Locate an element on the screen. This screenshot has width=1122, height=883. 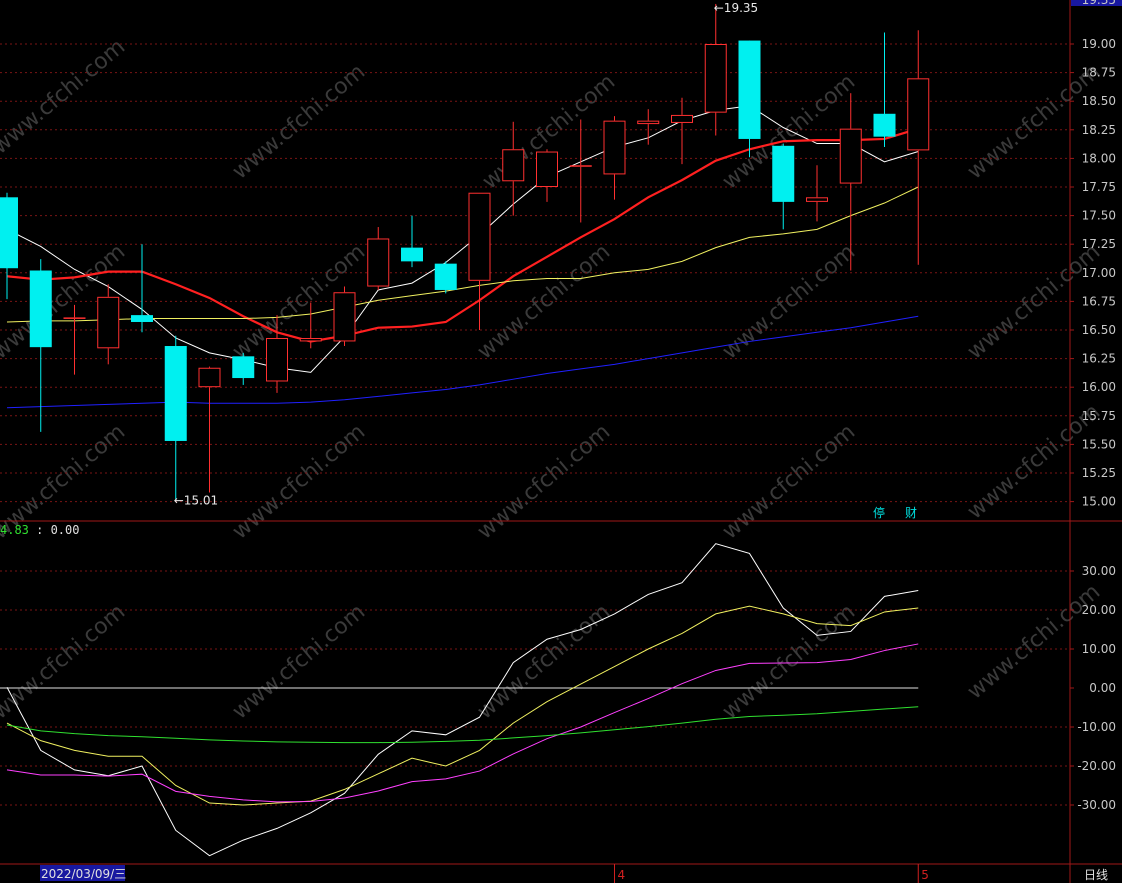
indicator-legend-value: : 0.00 is located at coordinates (54, 530).